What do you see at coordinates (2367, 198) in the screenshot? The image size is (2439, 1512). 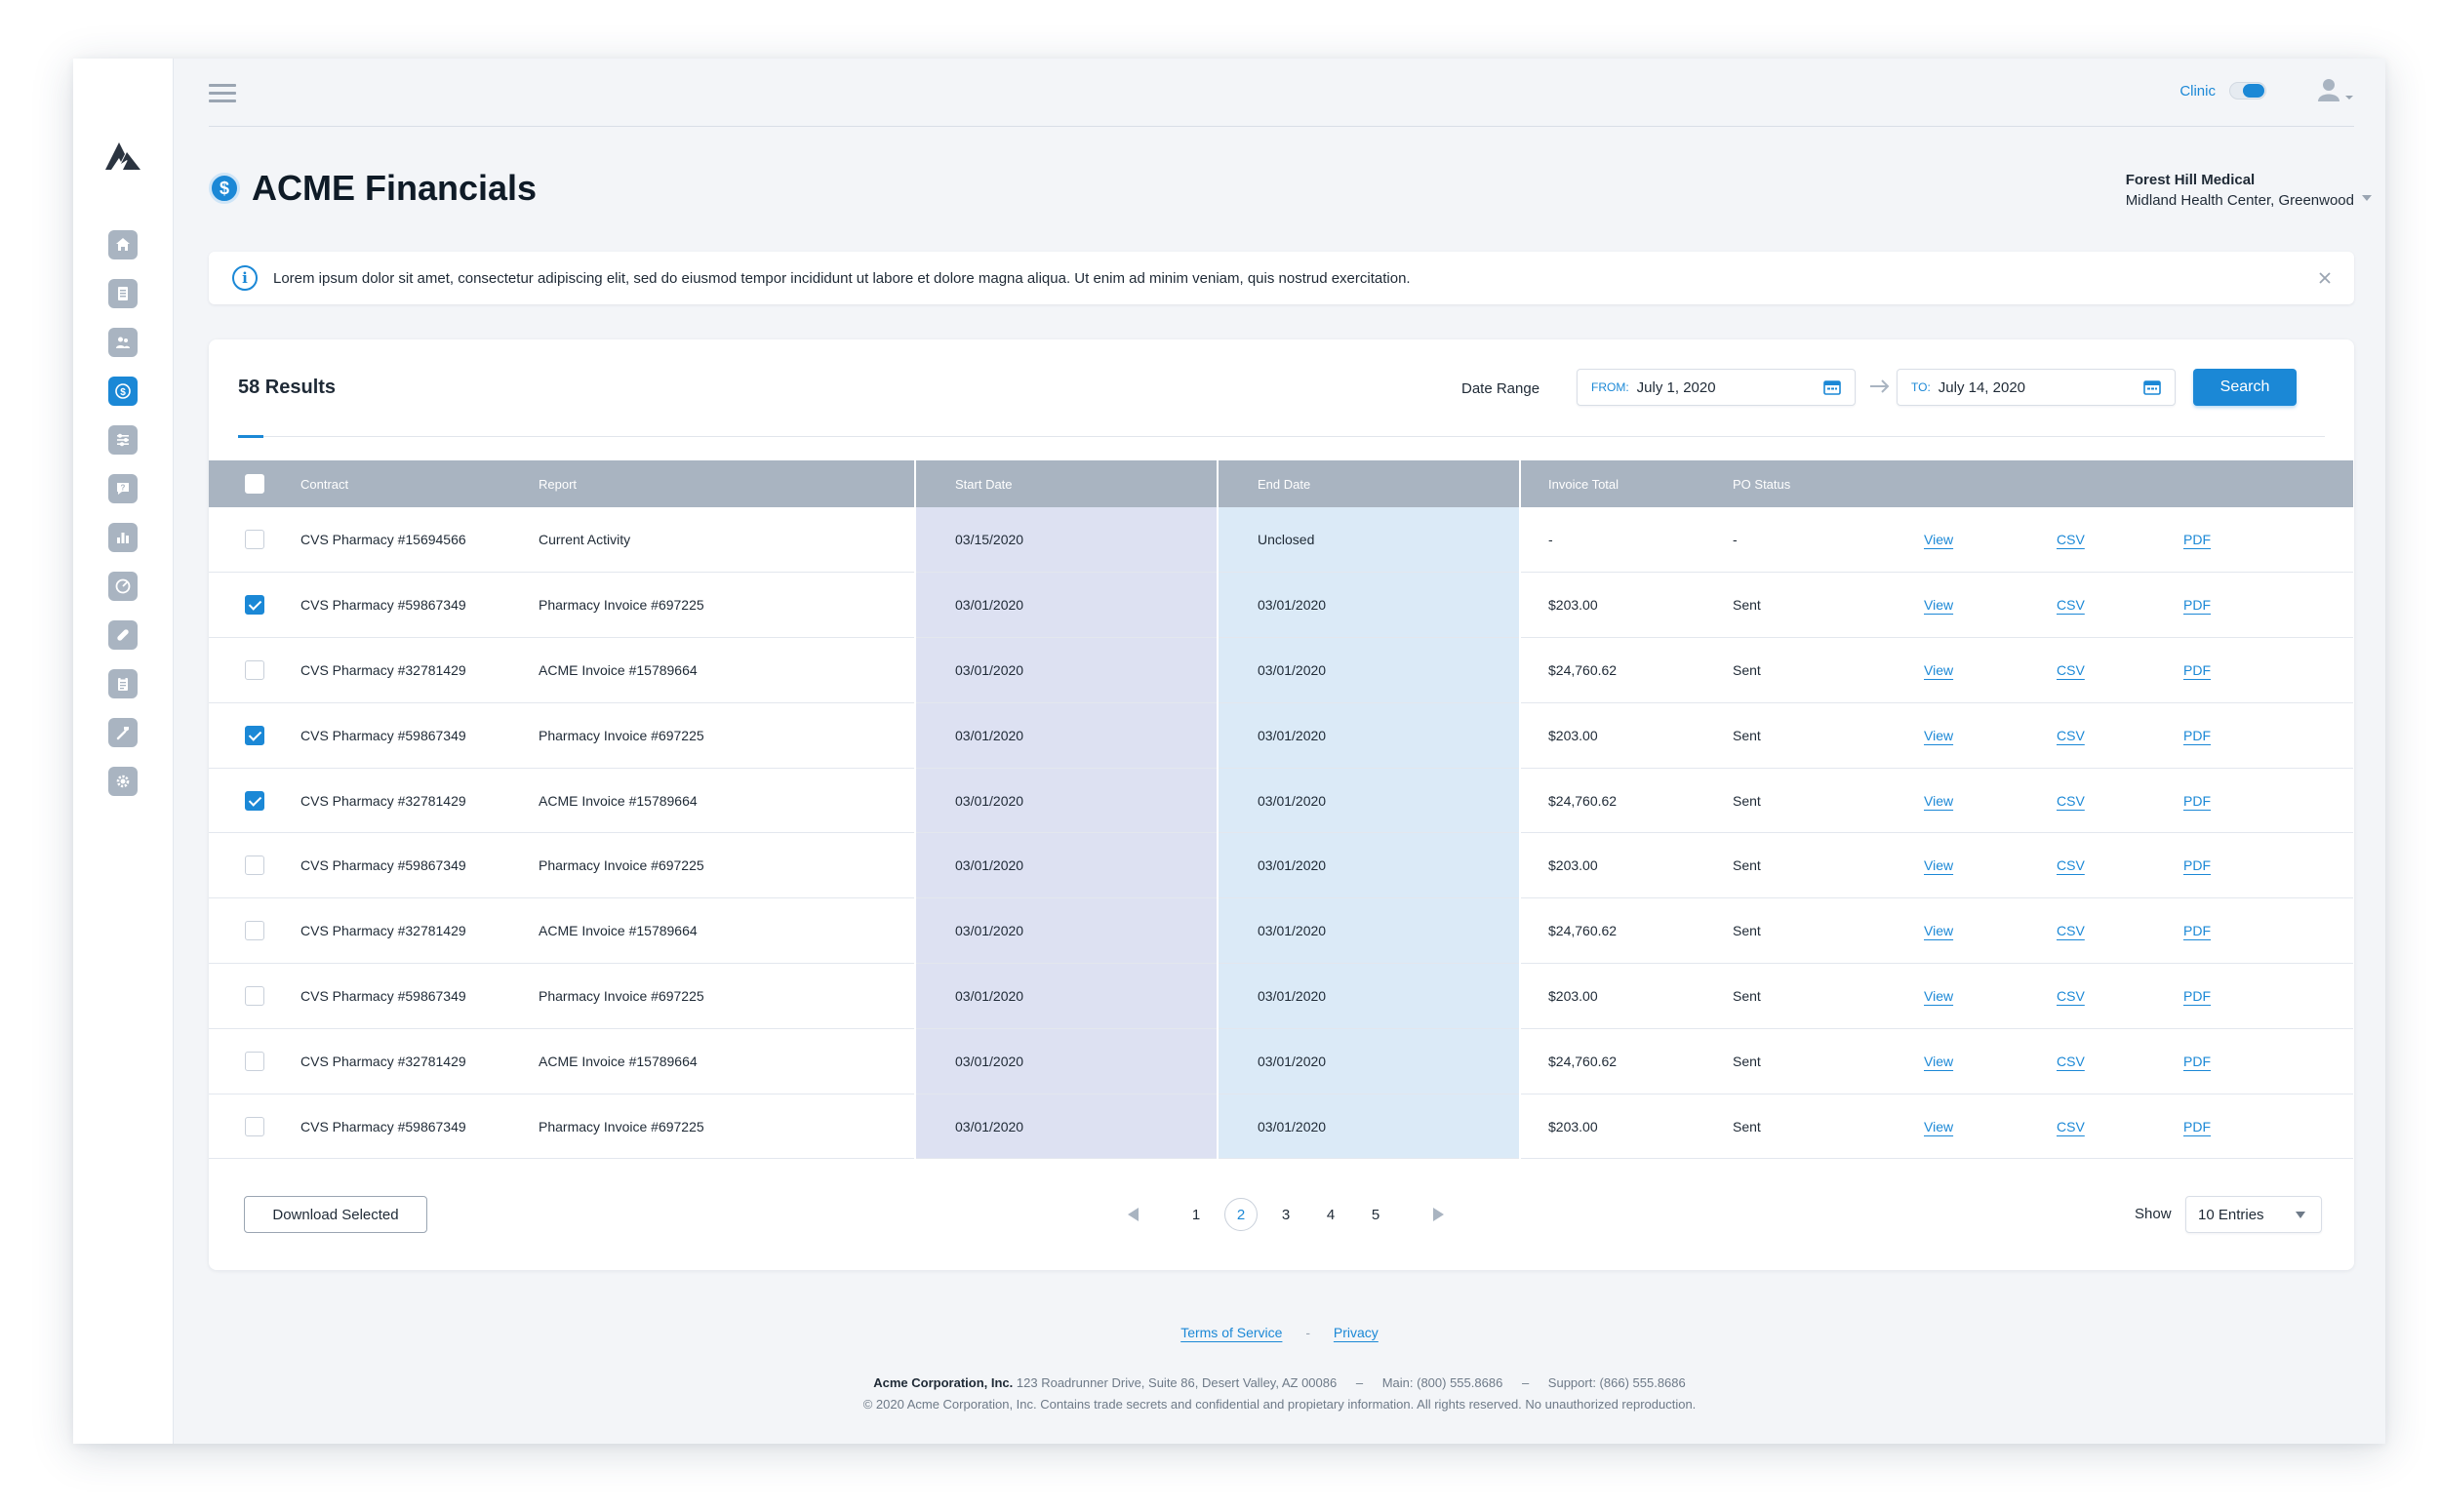 I see `chevron-down-icon` at bounding box center [2367, 198].